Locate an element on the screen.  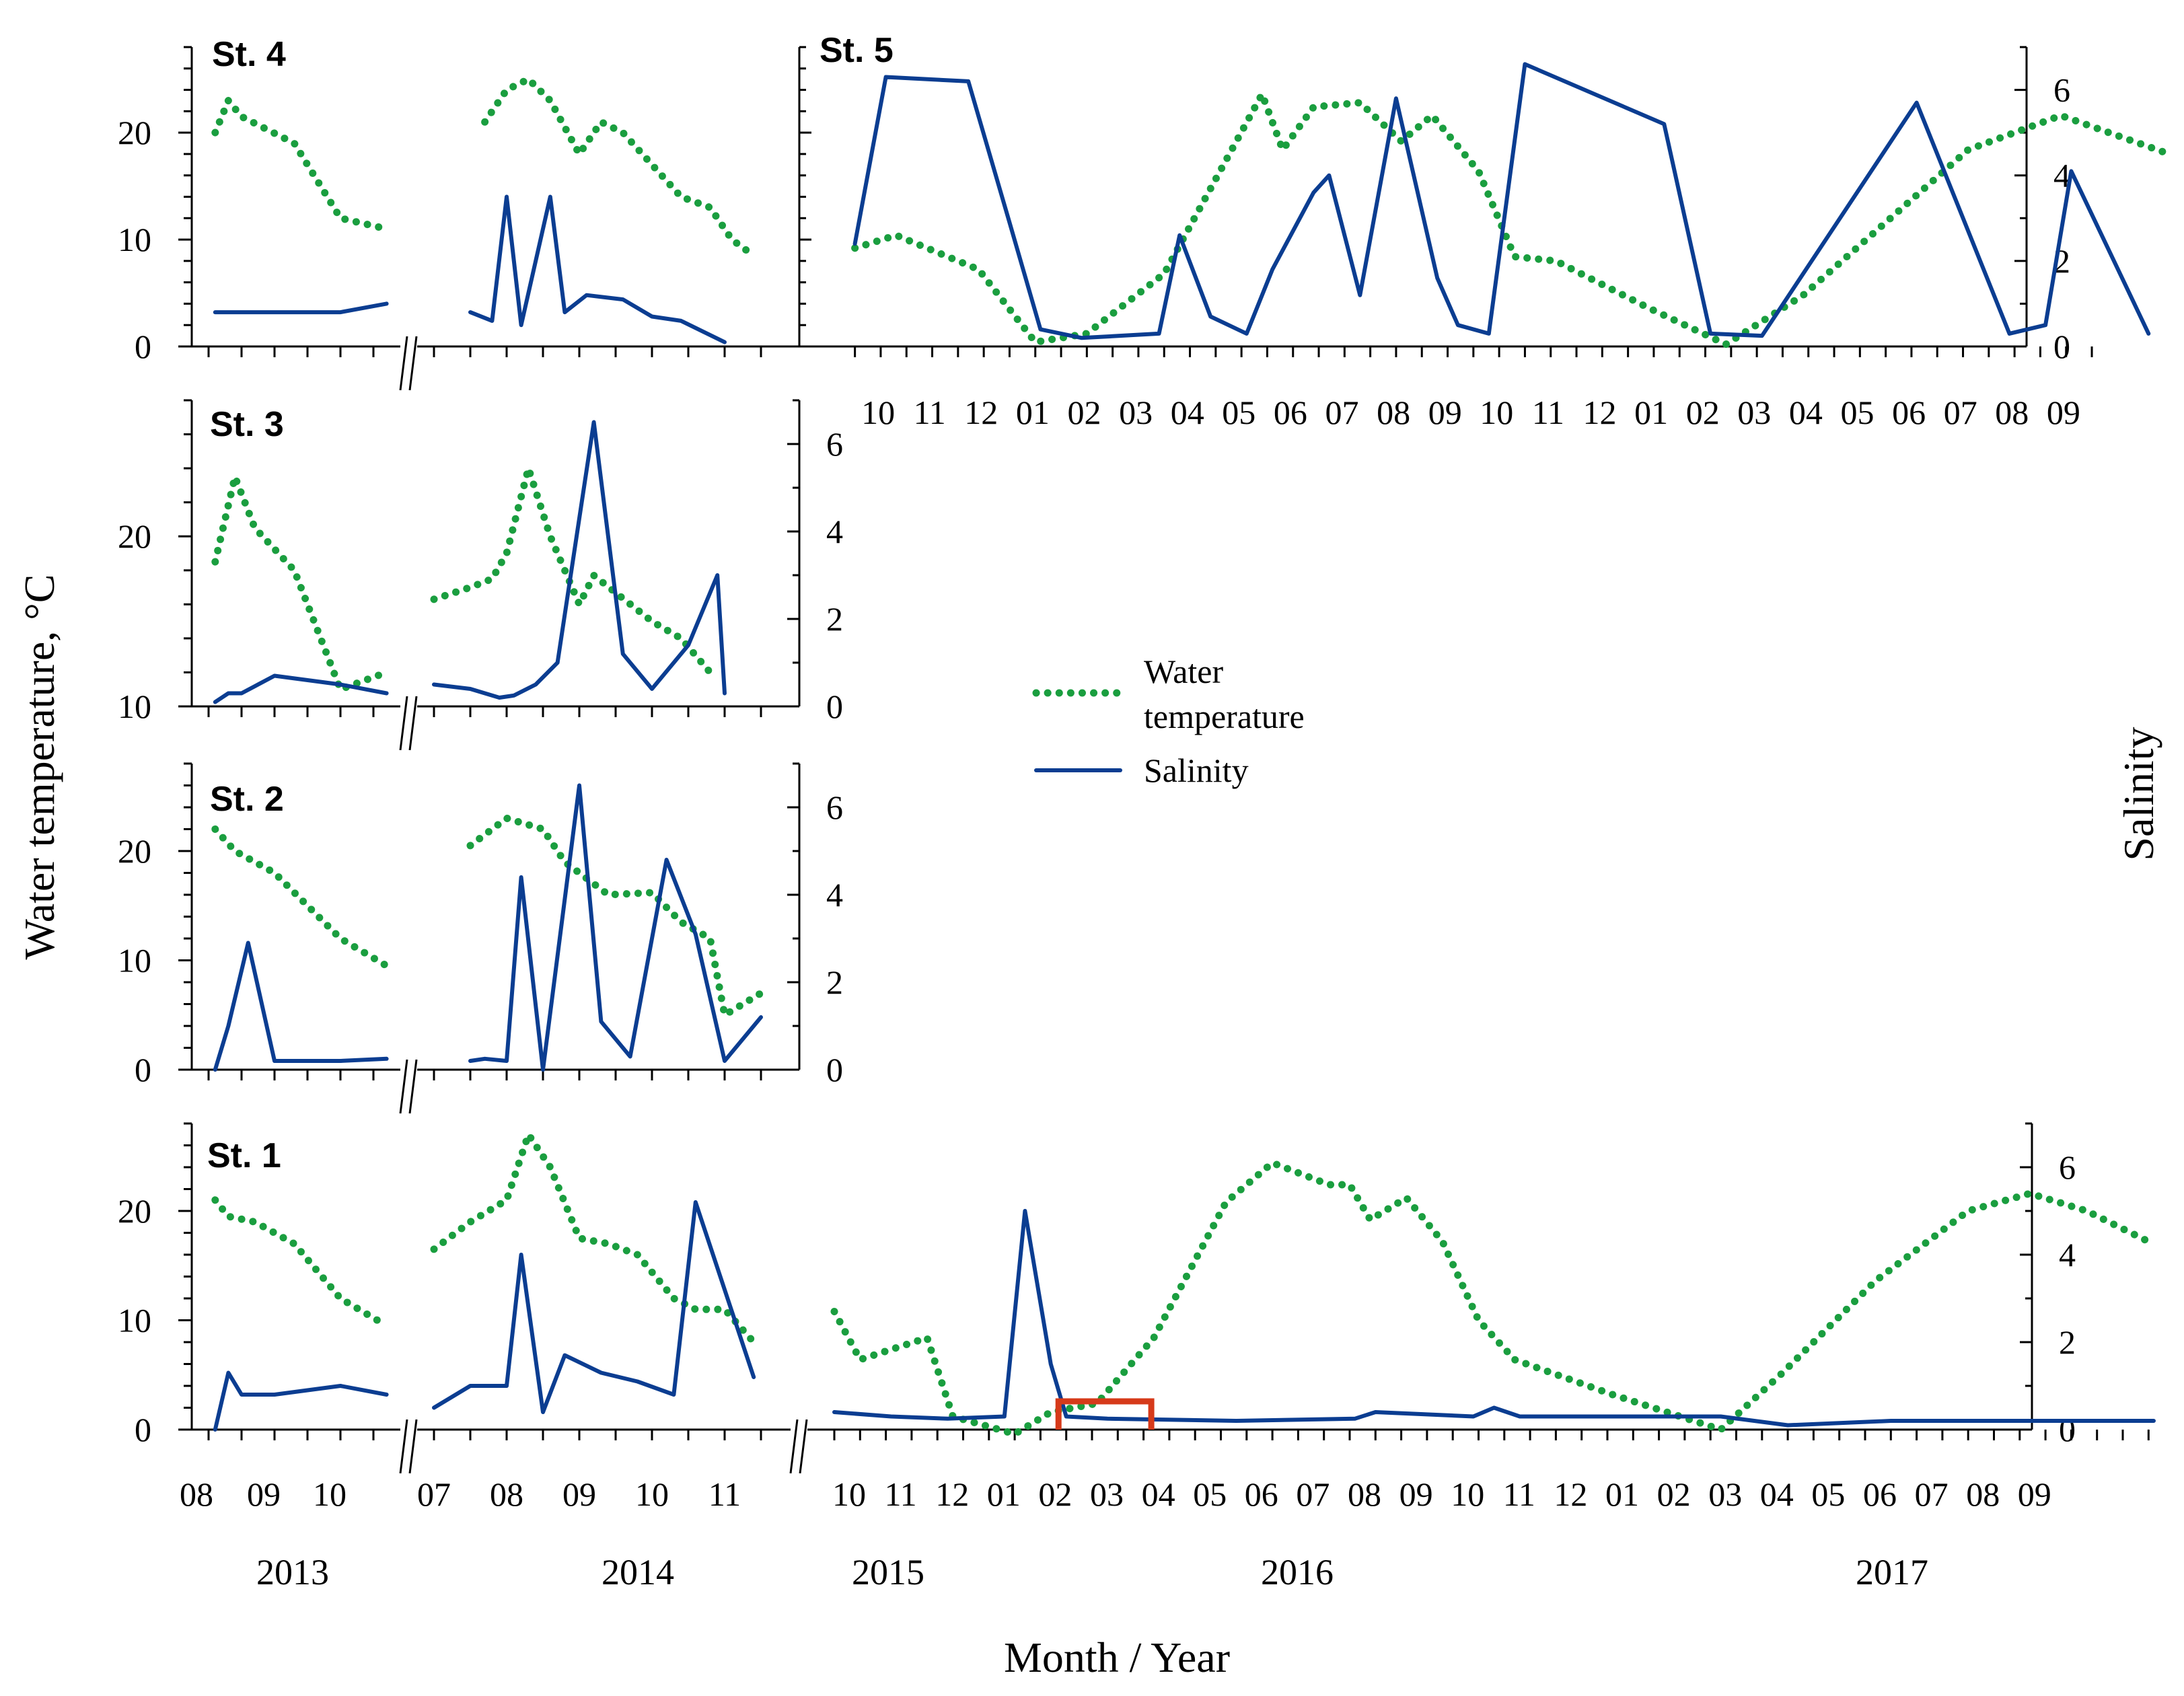
temperature-series-st1 is located at coordinates (594, 1238).